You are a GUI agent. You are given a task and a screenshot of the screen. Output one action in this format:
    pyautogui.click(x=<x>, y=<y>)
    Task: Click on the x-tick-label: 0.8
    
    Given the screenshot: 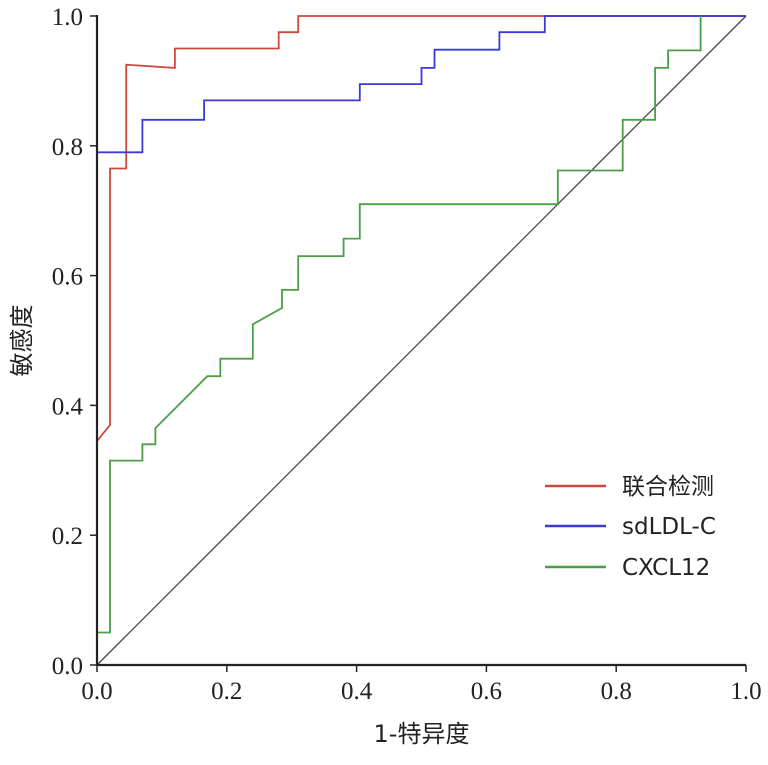 What is the action you would take?
    pyautogui.click(x=616, y=691)
    